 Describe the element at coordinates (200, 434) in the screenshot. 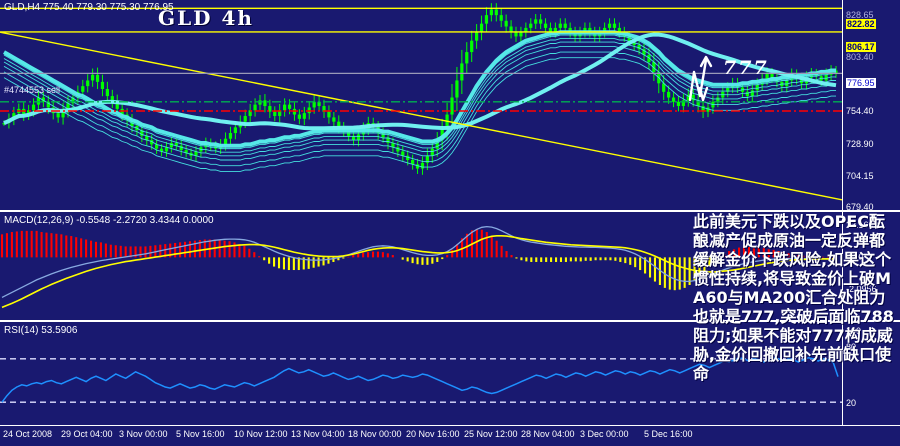

I see `time-axis-label: 5 Nov 16:00` at that location.